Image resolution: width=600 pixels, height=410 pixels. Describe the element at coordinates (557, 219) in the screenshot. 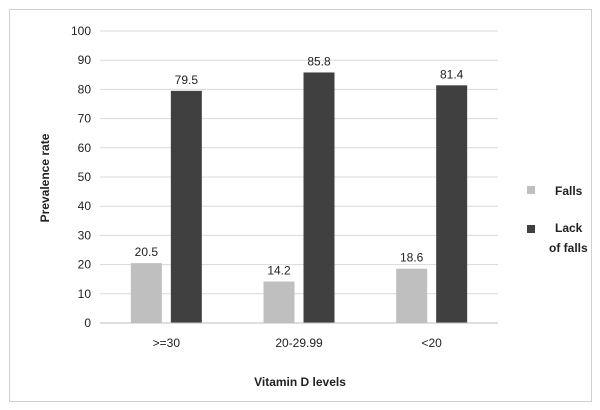

I see `legend: Falls Lack of falls` at that location.